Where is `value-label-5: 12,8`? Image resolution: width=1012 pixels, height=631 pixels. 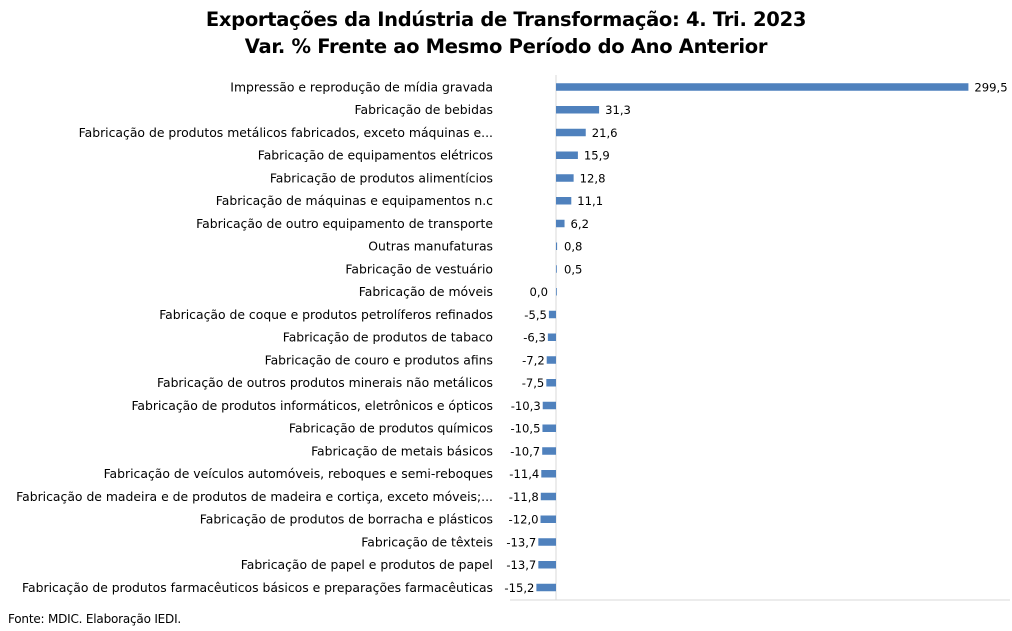 value-label-5: 12,8 is located at coordinates (593, 178).